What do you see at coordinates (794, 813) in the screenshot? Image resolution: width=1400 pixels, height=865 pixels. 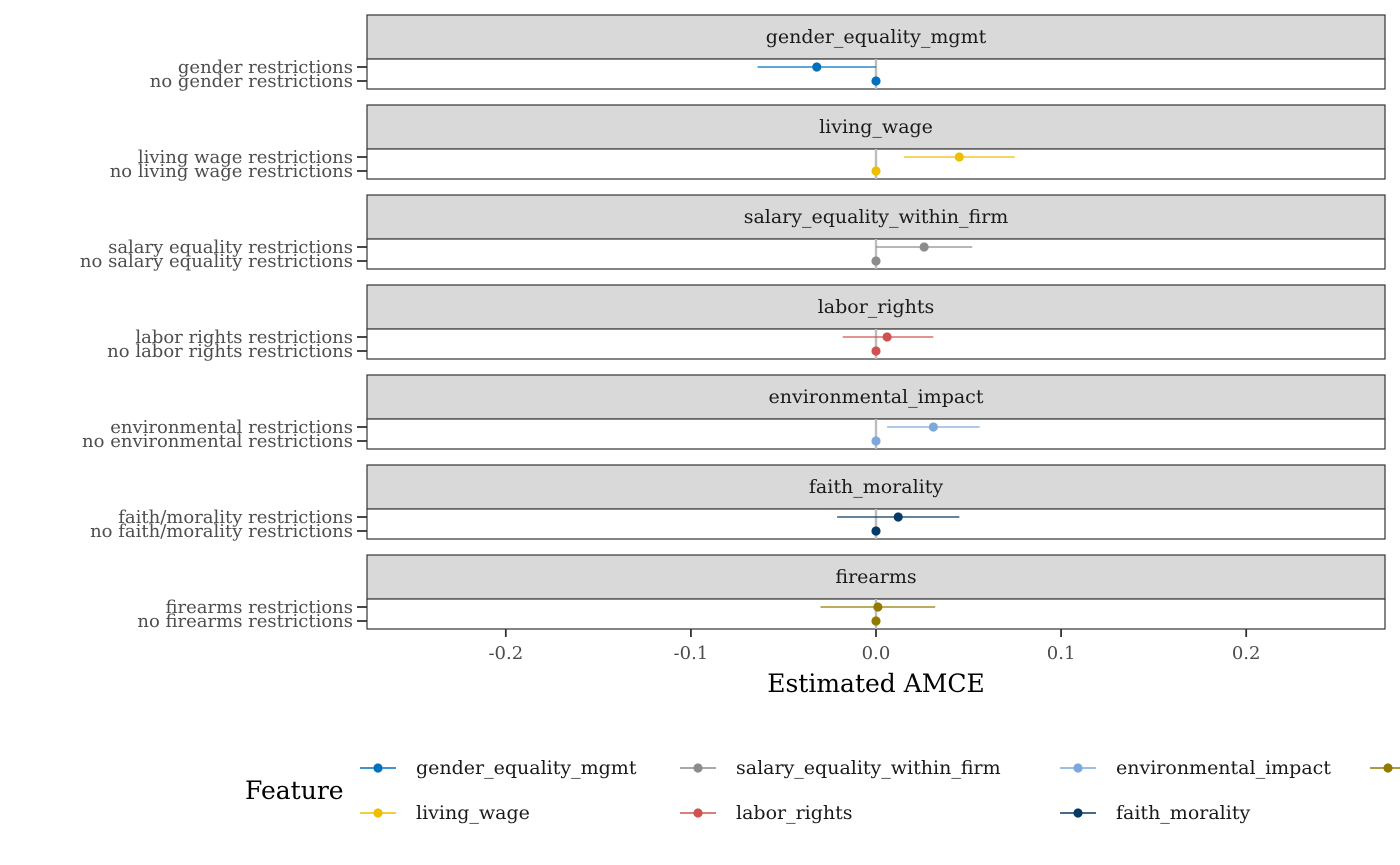 I see `legend-label: labor_rights` at bounding box center [794, 813].